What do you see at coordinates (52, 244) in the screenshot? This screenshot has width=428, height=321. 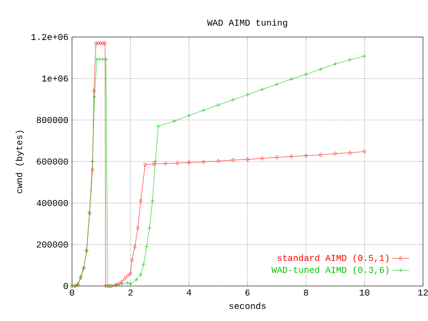 I see `y-tick-label: 200000` at bounding box center [52, 244].